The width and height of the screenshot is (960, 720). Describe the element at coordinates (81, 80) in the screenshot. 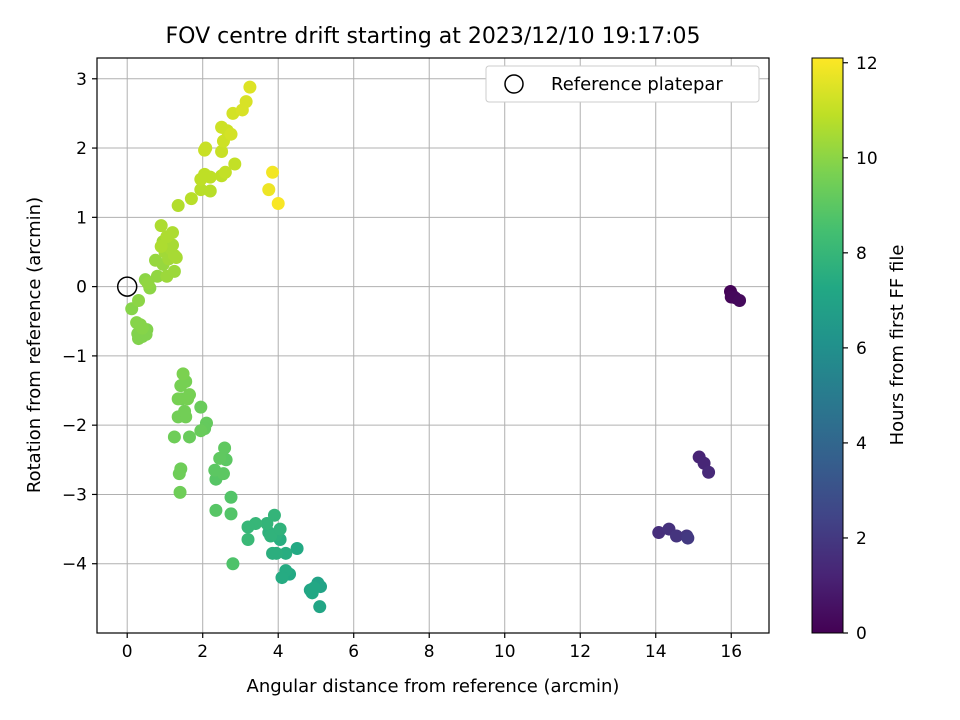

I see `y-tick-label: 3` at that location.